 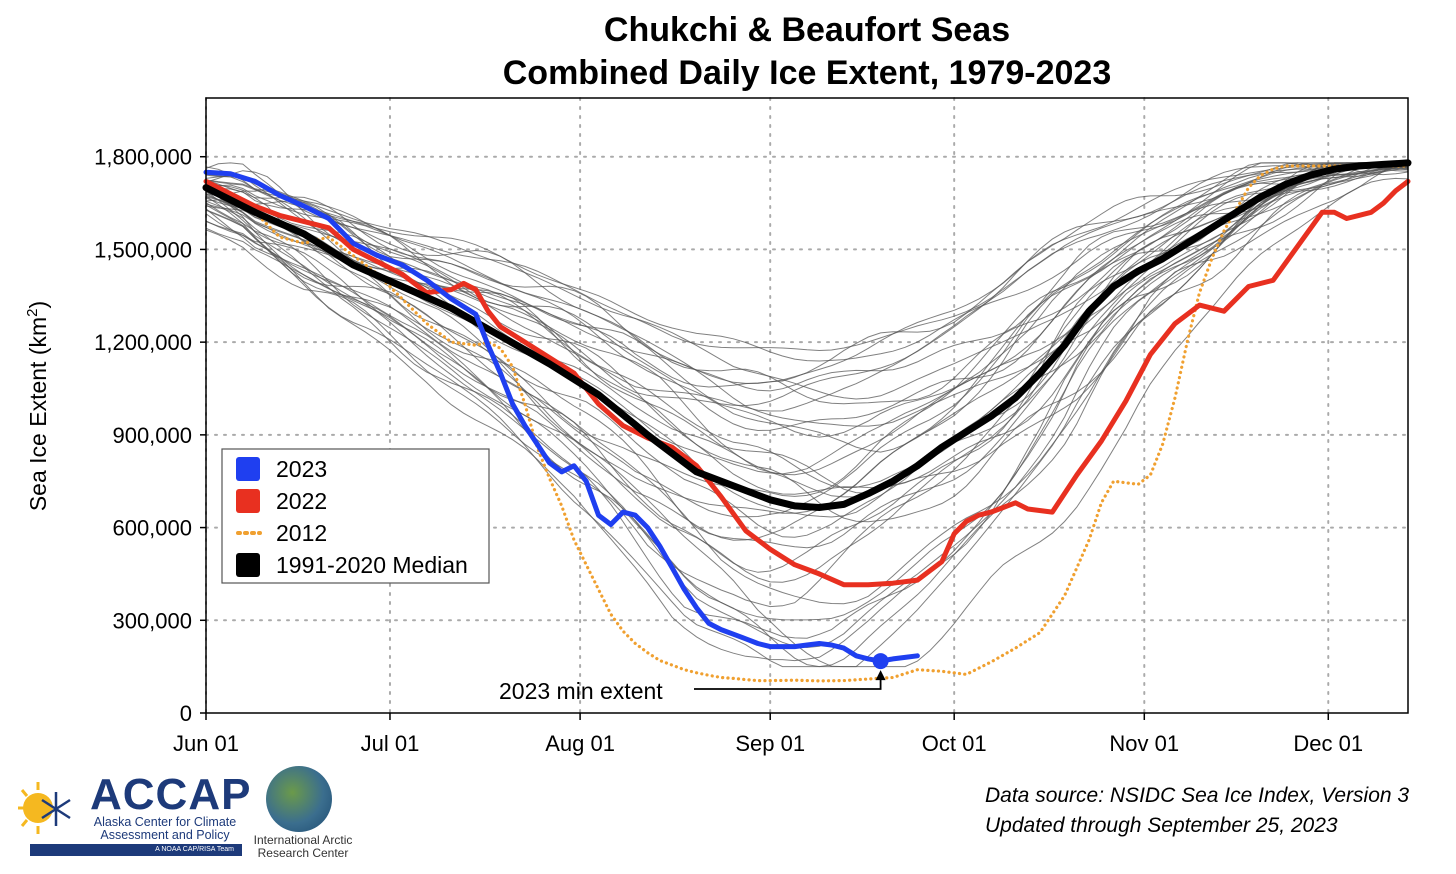 What do you see at coordinates (580, 743) in the screenshot?
I see `x-tick-label: Aug 01` at bounding box center [580, 743].